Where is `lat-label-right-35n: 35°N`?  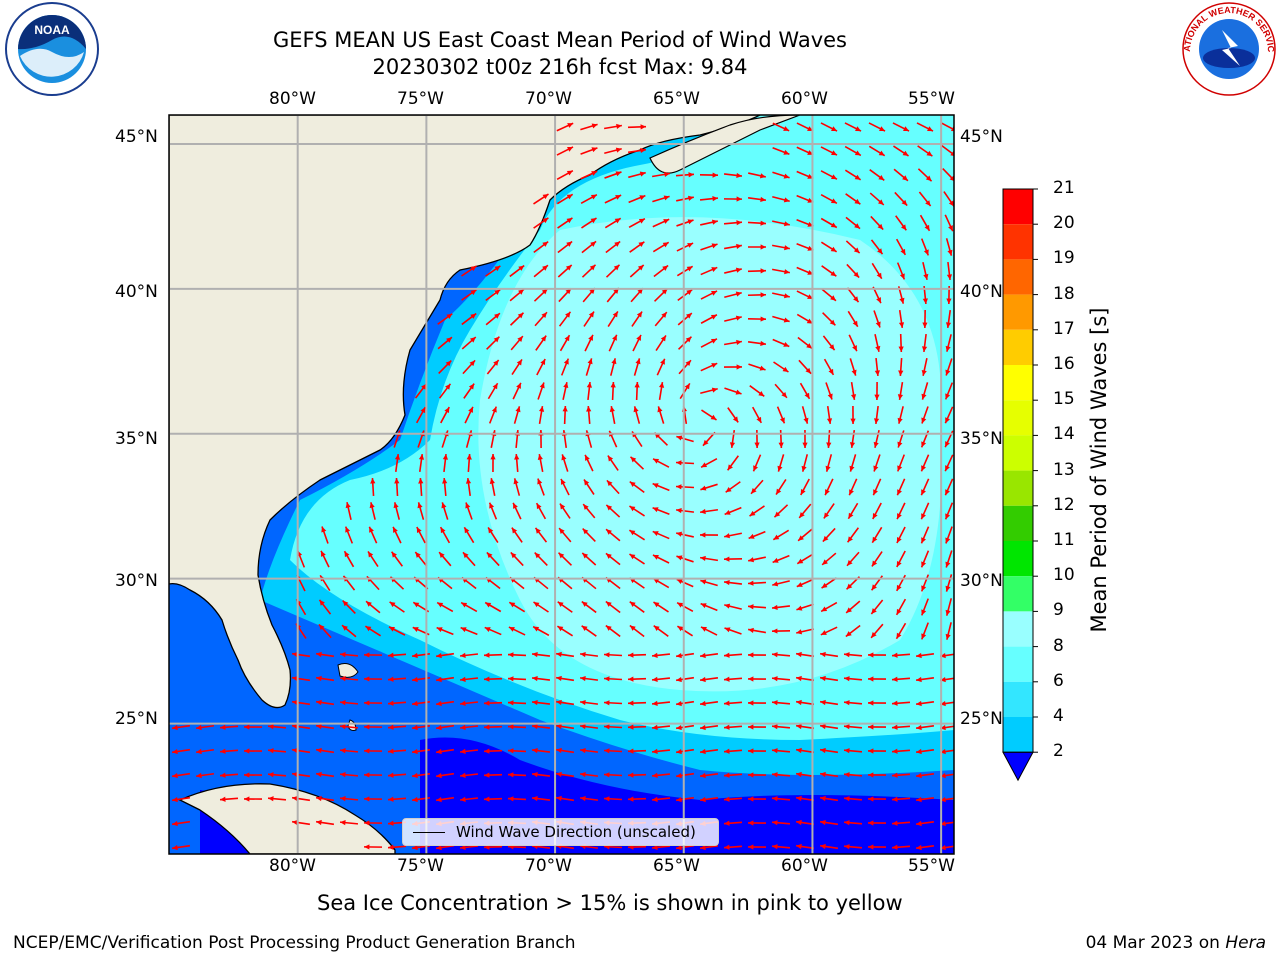
lat-label-right-35n: 35°N is located at coordinates (981, 439).